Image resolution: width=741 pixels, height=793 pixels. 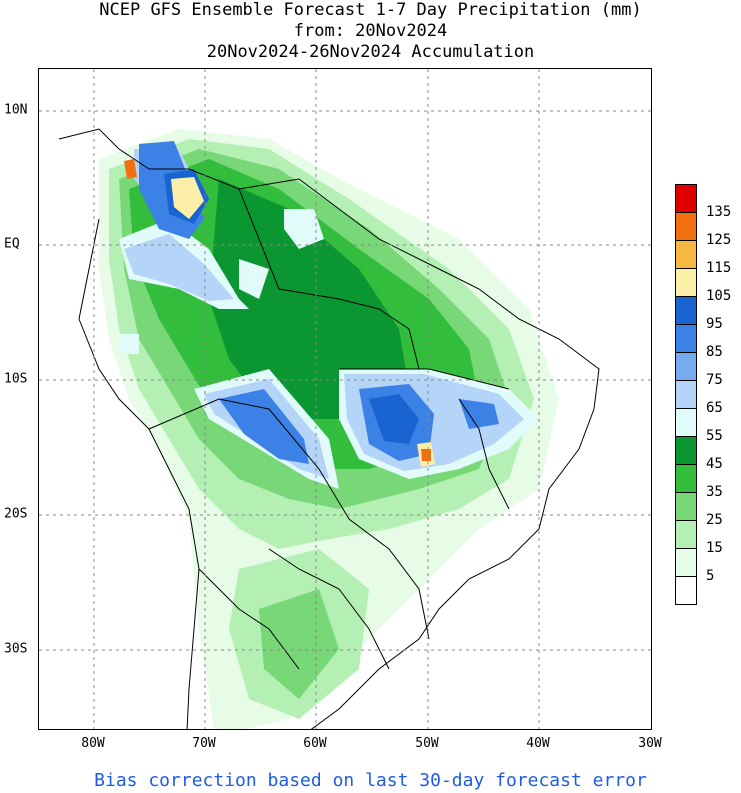 I want to click on x-tick-30w: 30W, so click(x=650, y=743).